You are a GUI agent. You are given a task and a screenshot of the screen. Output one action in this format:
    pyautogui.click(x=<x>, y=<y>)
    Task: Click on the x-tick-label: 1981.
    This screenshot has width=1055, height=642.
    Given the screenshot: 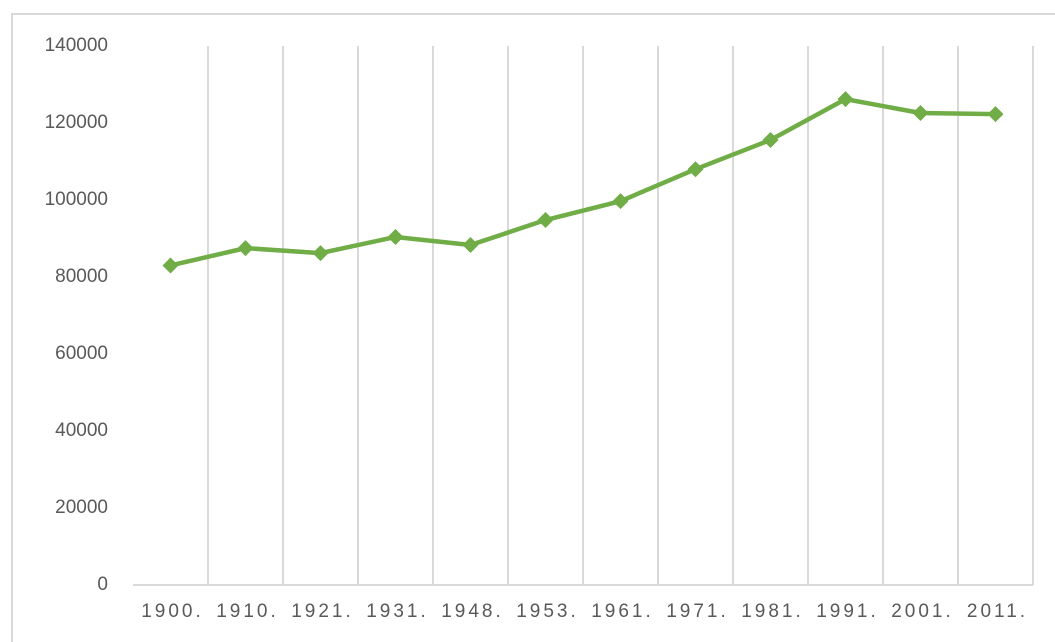 What is the action you would take?
    pyautogui.click(x=772, y=611)
    